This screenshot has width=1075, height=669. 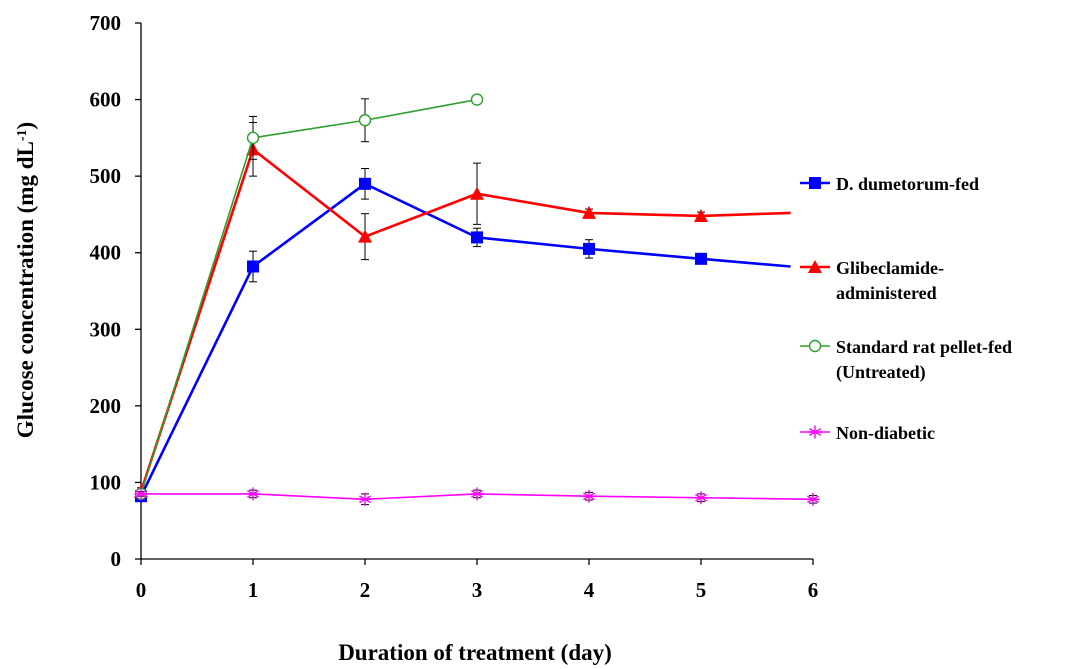 I want to click on y-tick-label: 100, so click(x=106, y=482).